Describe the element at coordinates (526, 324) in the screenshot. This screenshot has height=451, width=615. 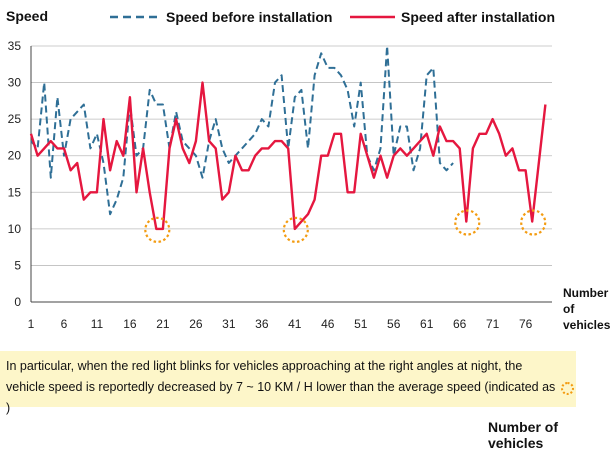
I see `x-tick-label: 76` at that location.